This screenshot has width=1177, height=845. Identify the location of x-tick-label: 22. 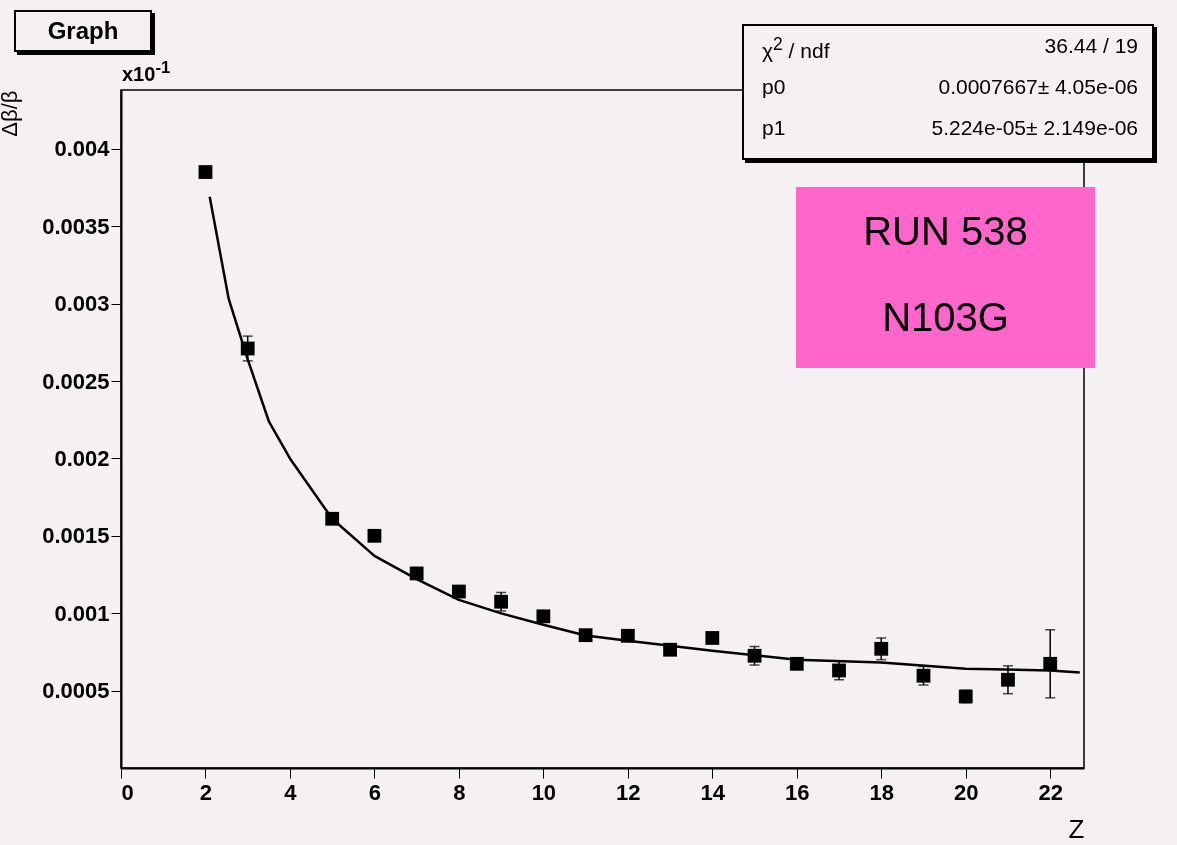
(1050, 792).